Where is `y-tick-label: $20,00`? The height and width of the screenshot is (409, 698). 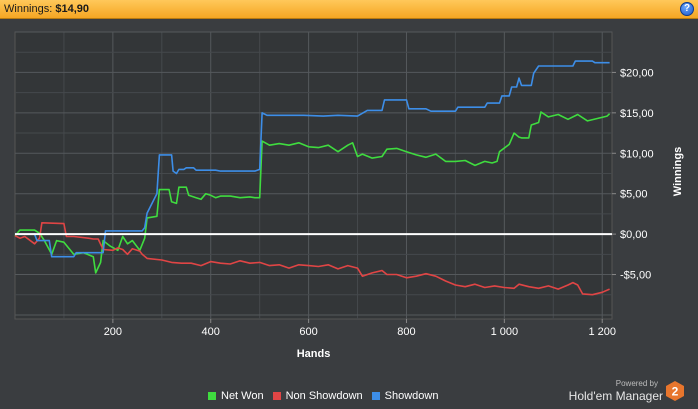
y-tick-label: $20,00 is located at coordinates (637, 73).